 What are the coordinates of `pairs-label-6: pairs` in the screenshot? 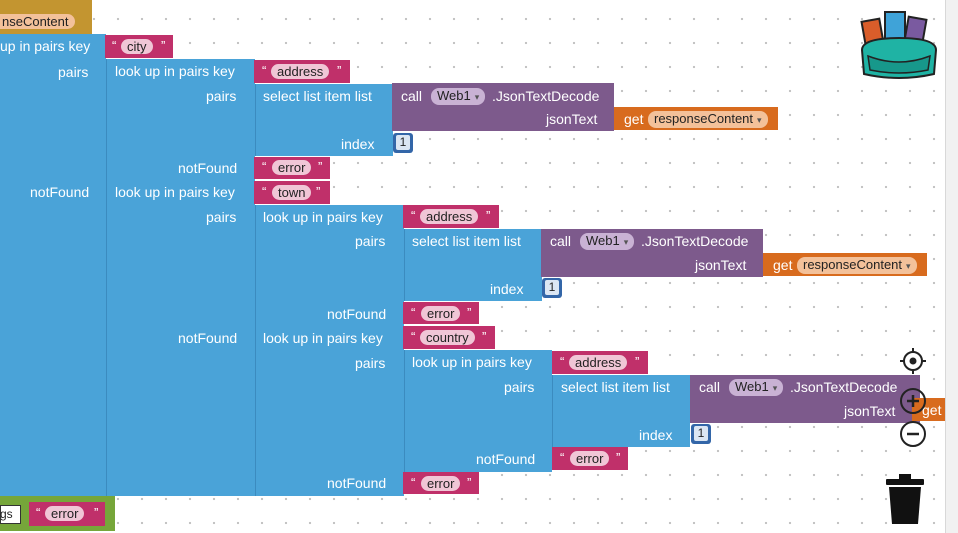 It's located at (519, 387).